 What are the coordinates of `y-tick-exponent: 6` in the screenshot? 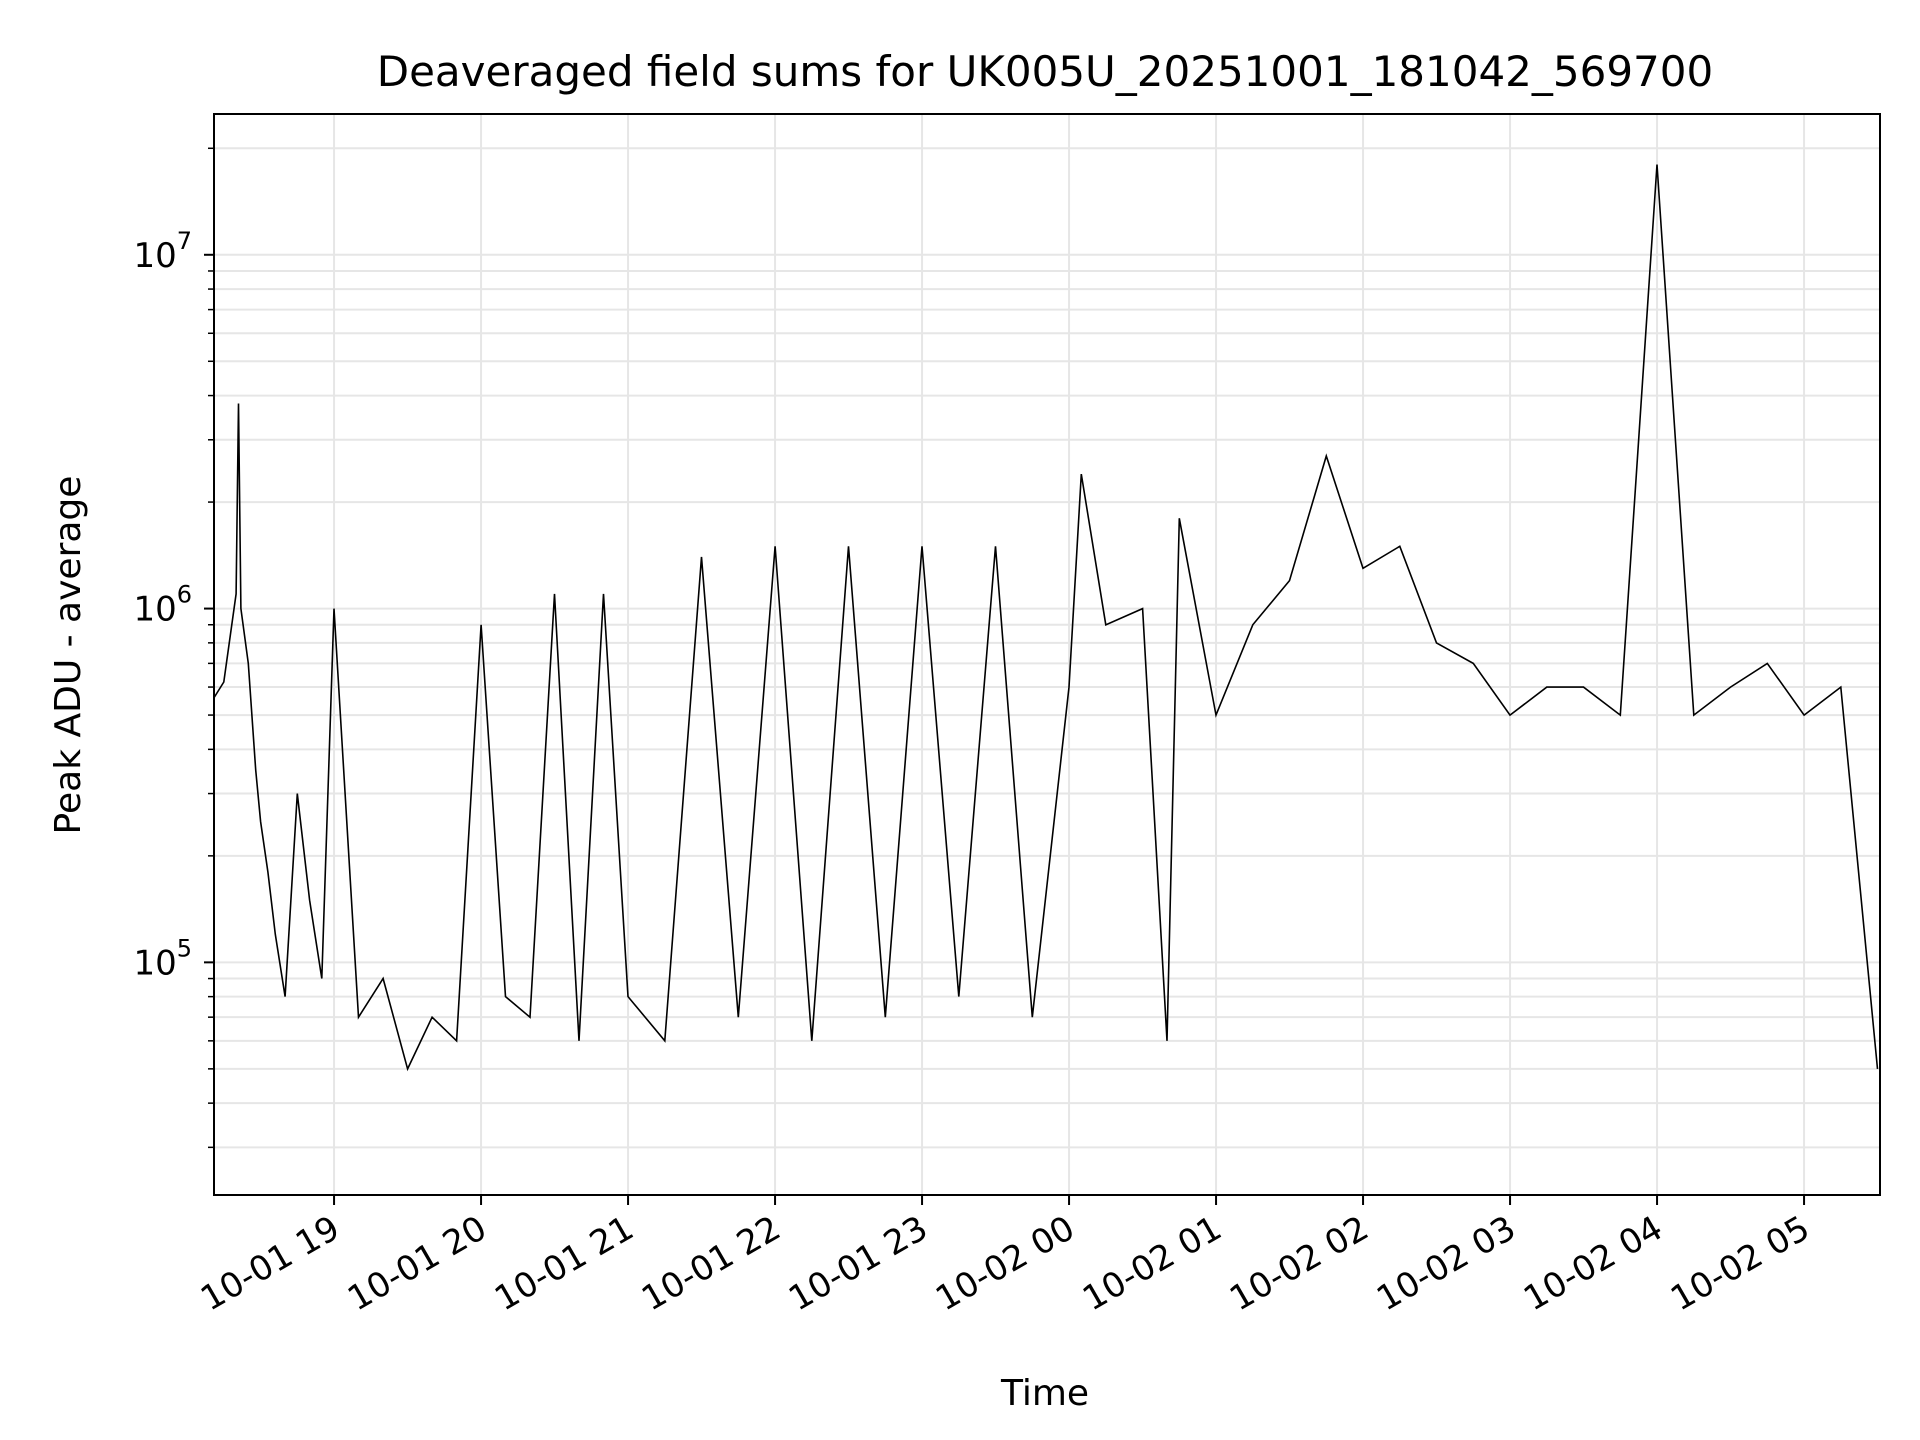 It's located at (184, 595).